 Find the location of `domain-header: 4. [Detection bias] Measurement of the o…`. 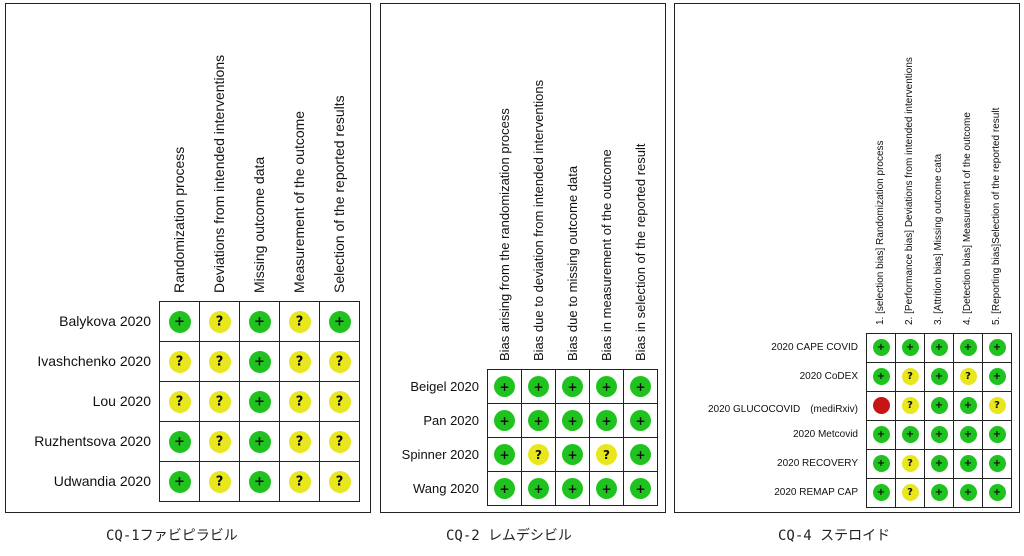

domain-header: 4. [Detection bias] Measurement of the o… is located at coordinates (967, 218).